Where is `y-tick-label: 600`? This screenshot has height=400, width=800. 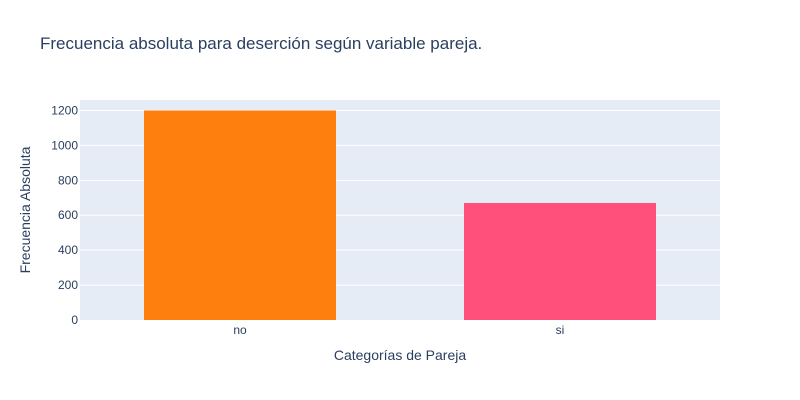
y-tick-label: 600 is located at coordinates (68, 215).